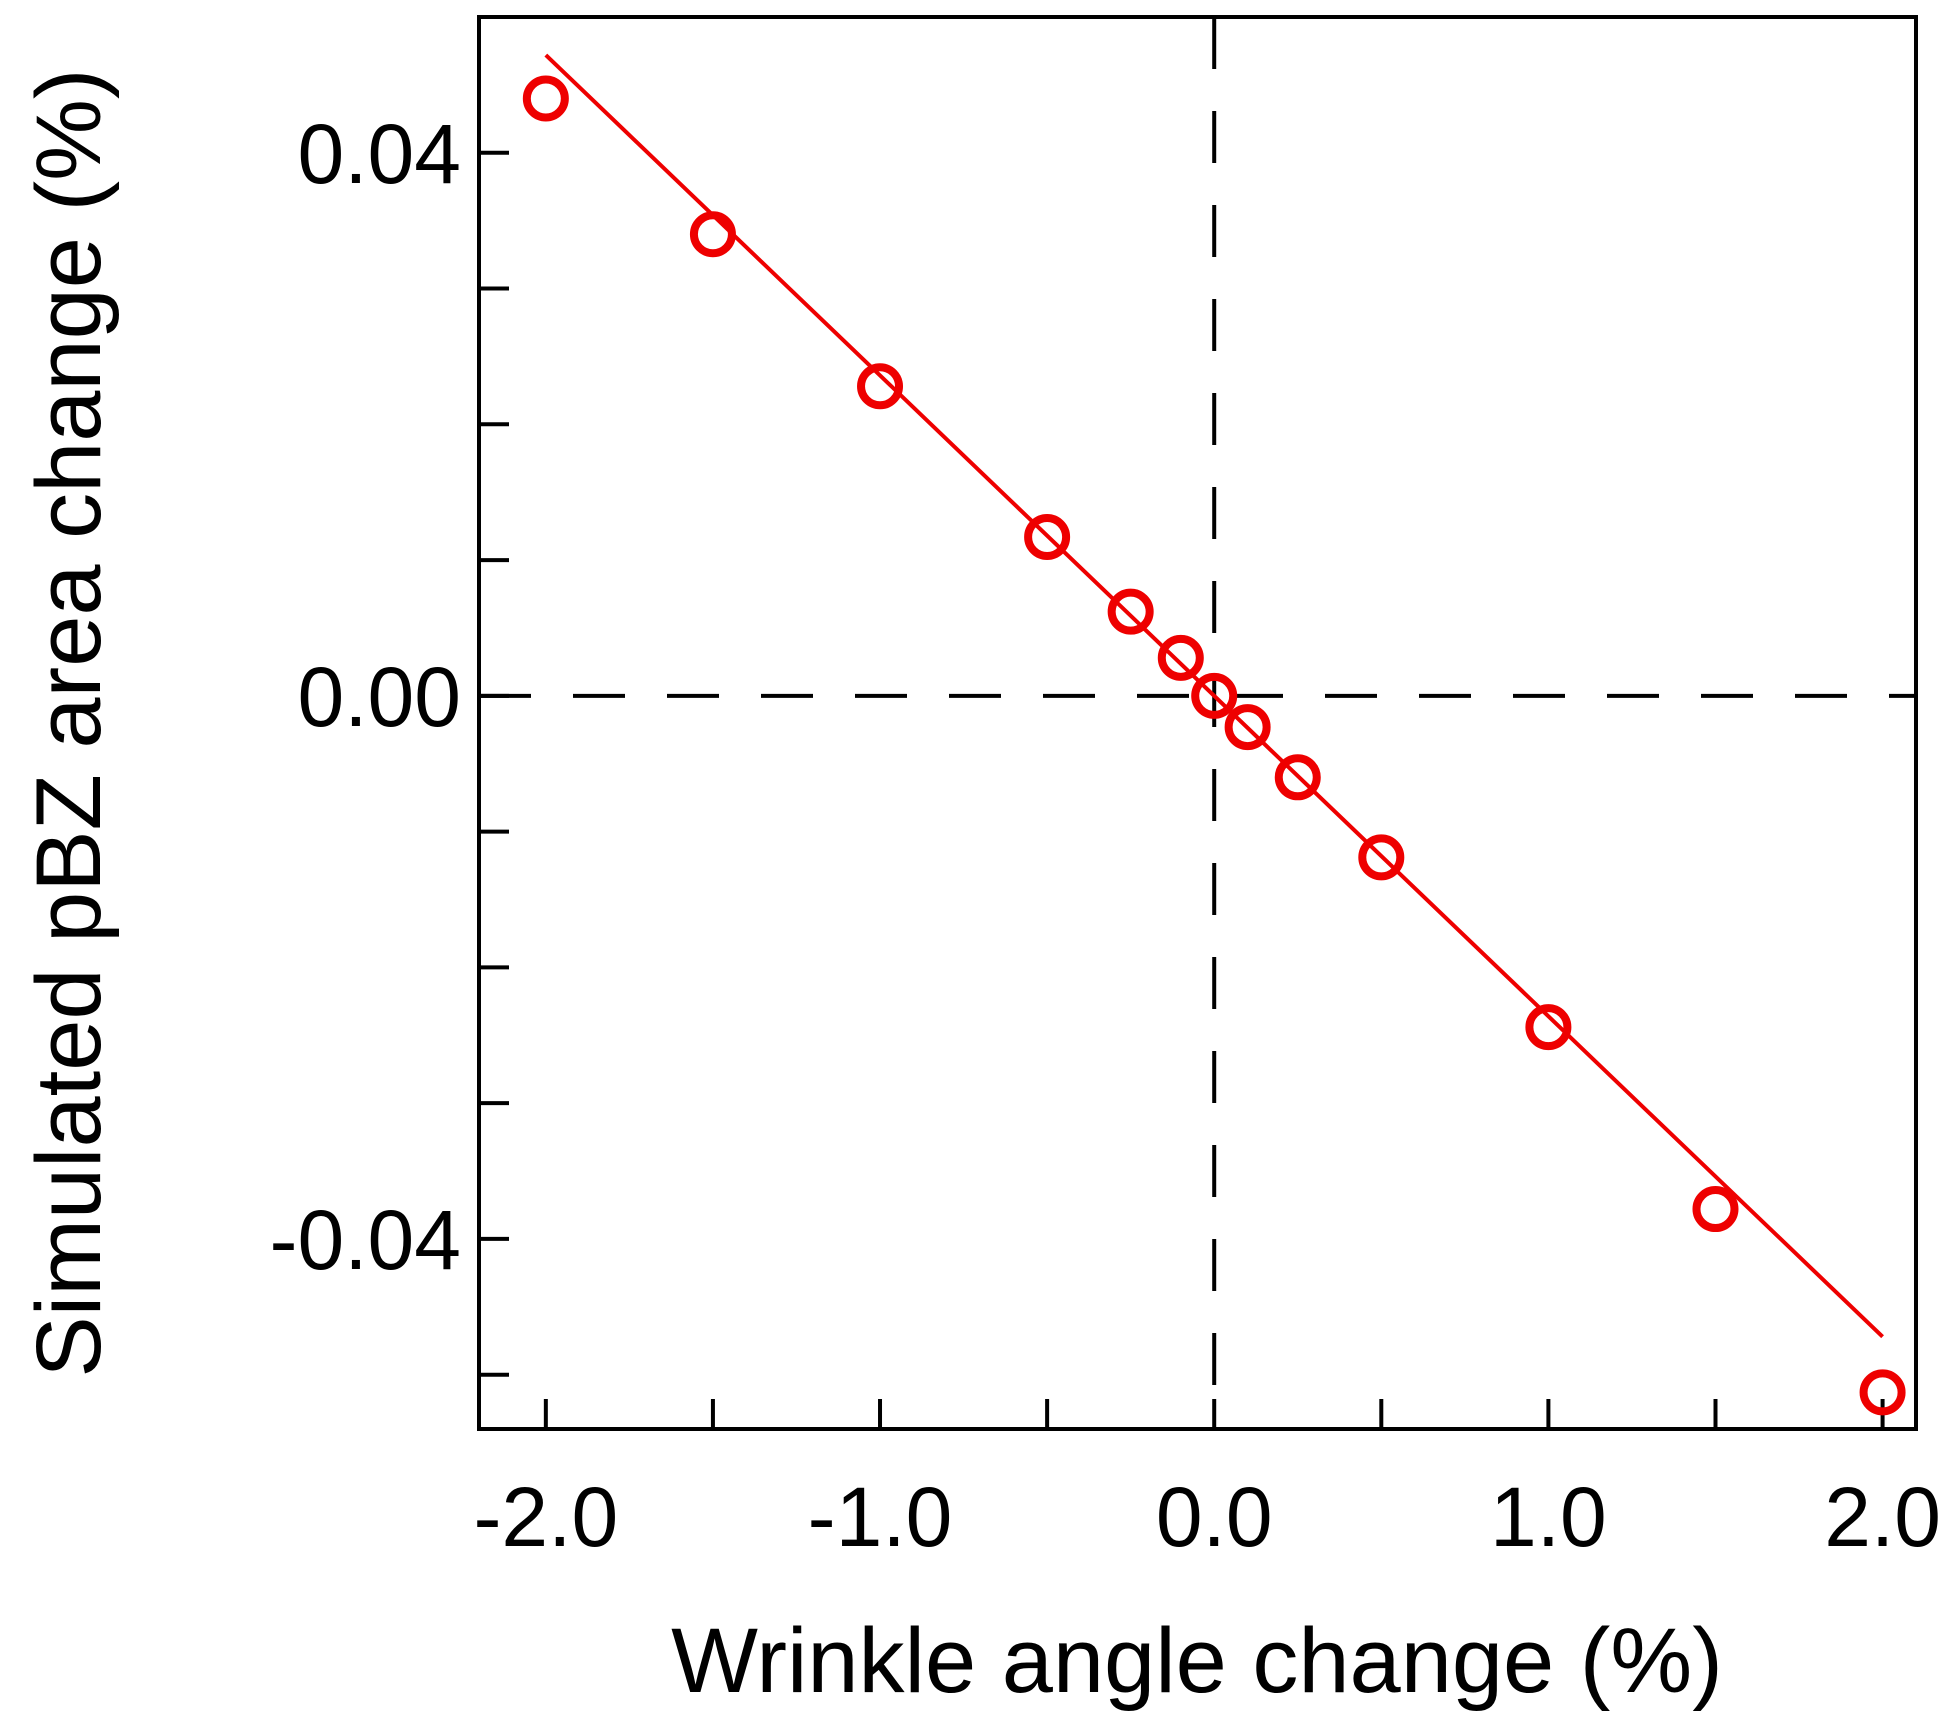  Describe the element at coordinates (380, 154) in the screenshot. I see `y-tick-label: 0.04` at that location.